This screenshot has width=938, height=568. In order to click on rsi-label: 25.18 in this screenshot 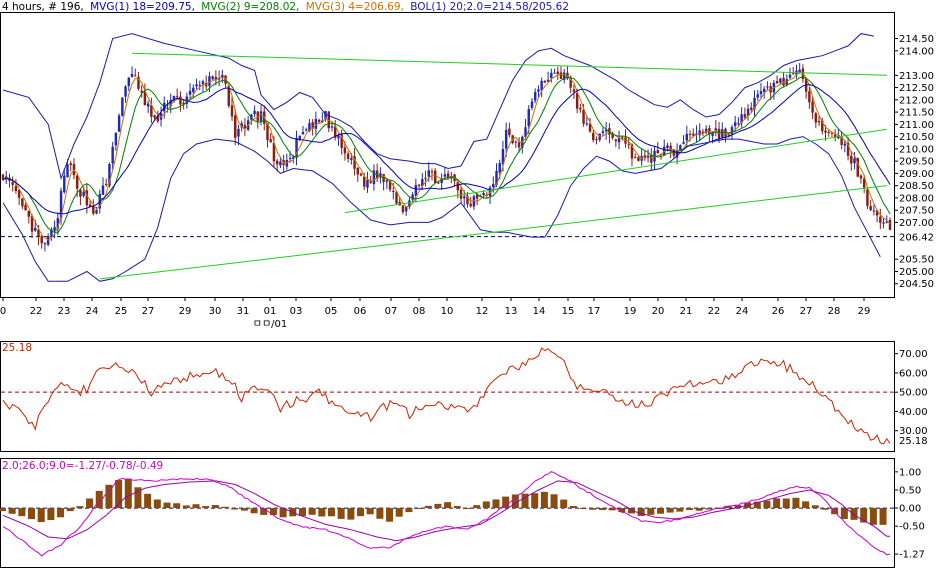, I will do `click(17, 348)`.